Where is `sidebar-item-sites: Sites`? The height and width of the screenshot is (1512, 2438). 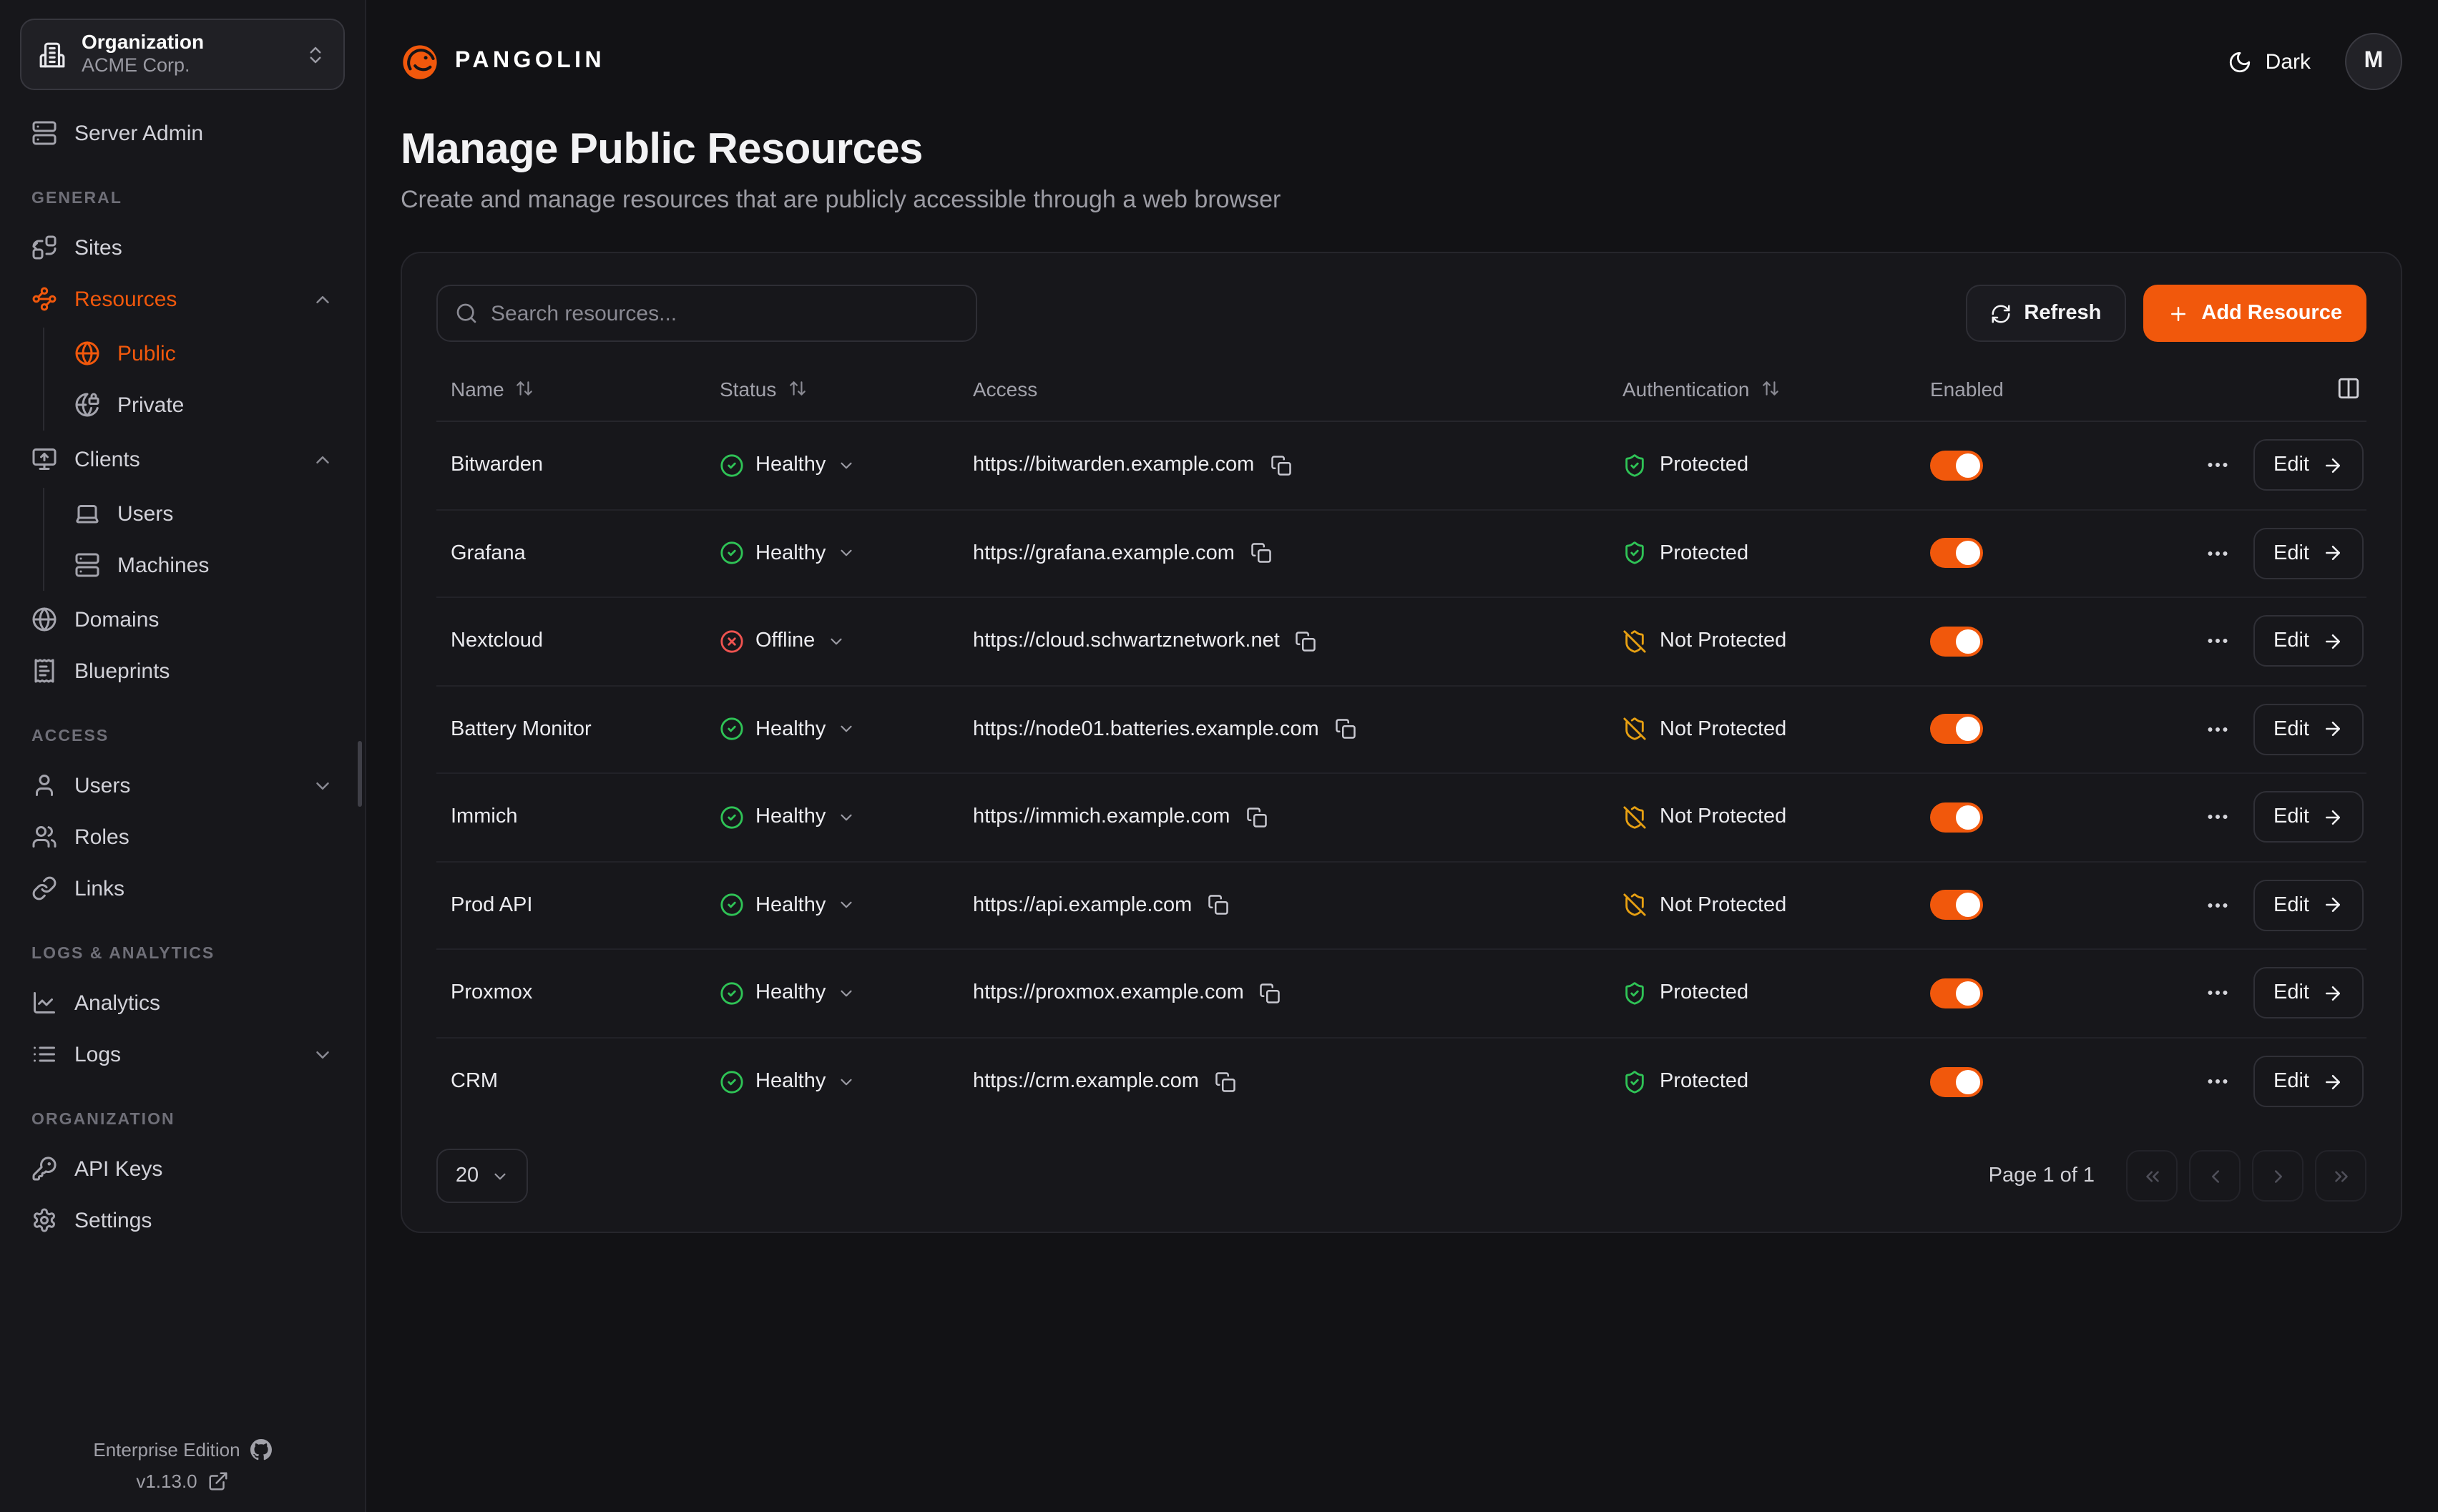 sidebar-item-sites: Sites is located at coordinates (182, 247).